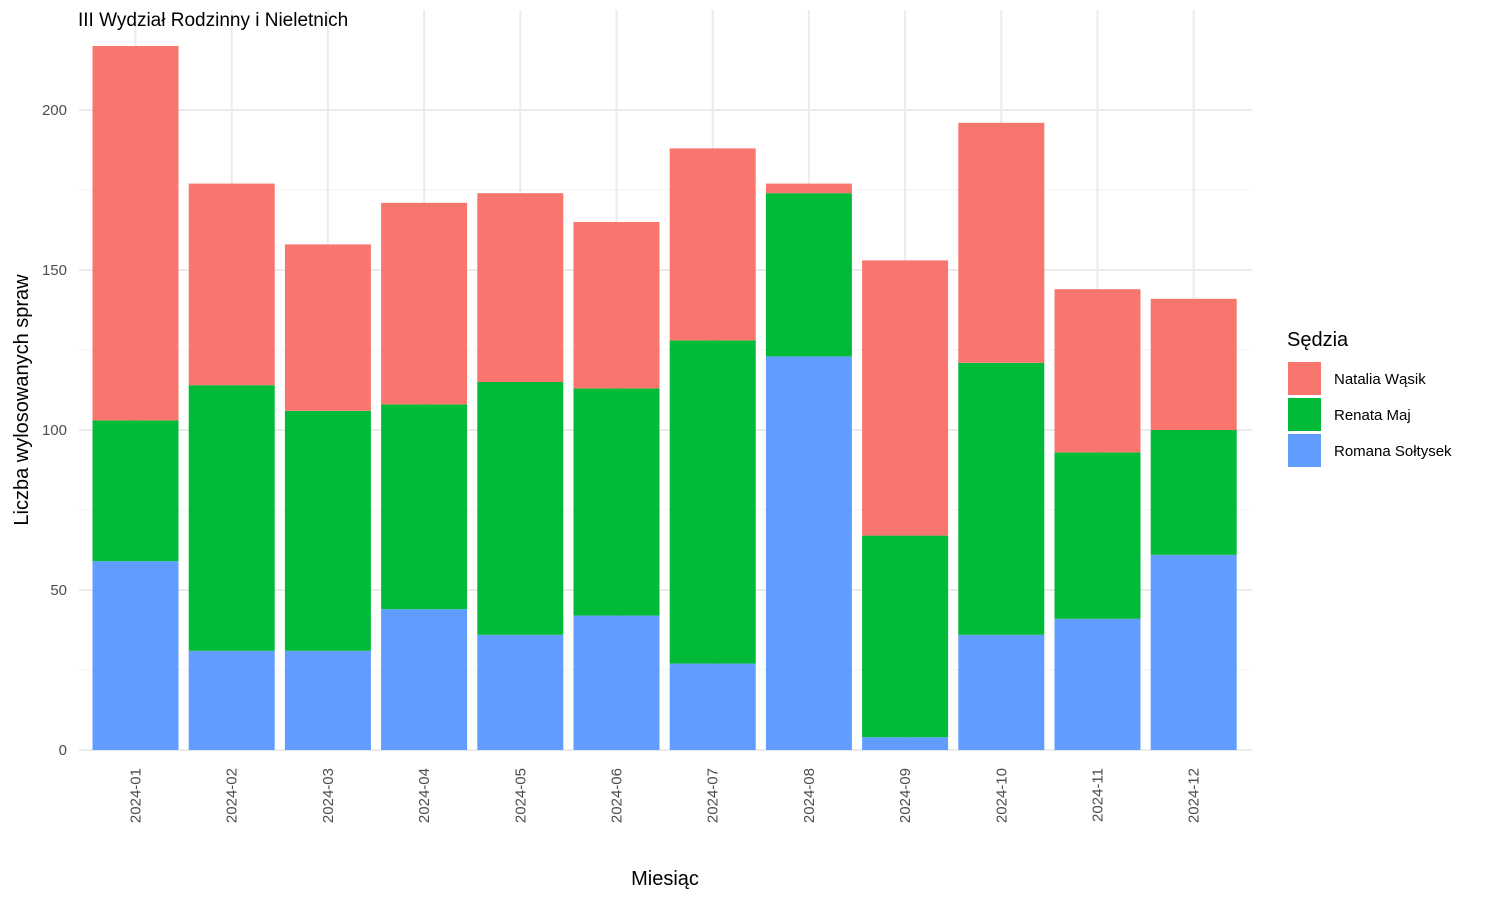 The image size is (1500, 905). What do you see at coordinates (905, 398) in the screenshot?
I see `bar-segment-natalia-wąsik: Natalia Wąsik 2024-09: 86` at bounding box center [905, 398].